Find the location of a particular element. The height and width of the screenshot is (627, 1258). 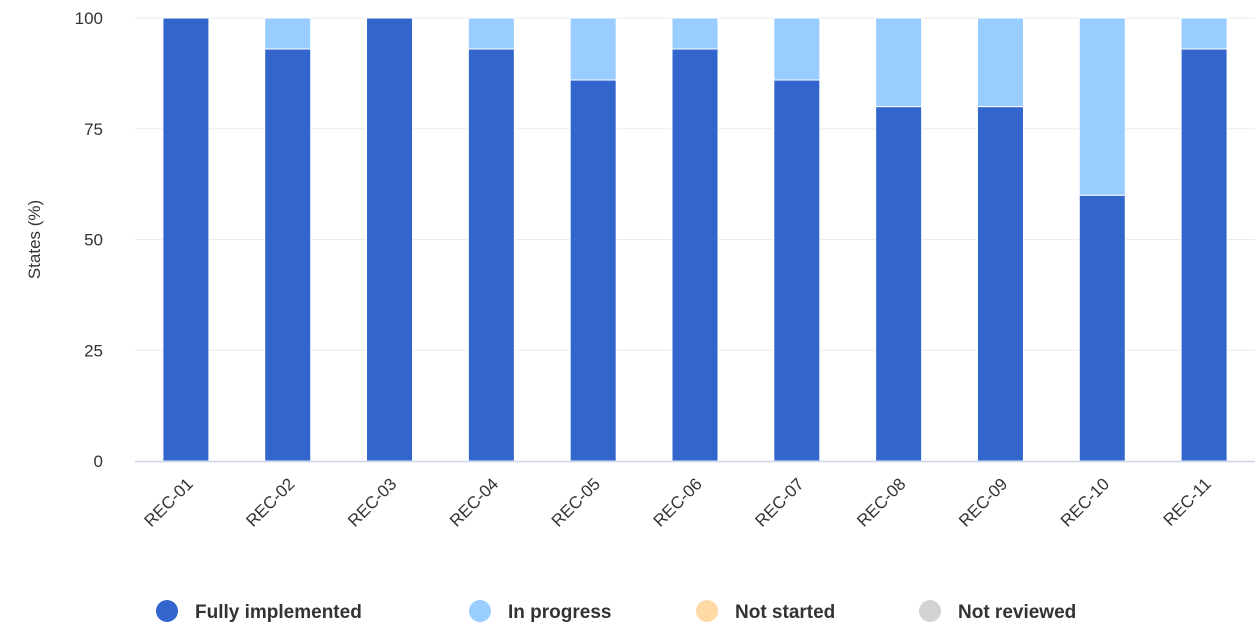

legend-item: Not reviewed is located at coordinates (997, 611).